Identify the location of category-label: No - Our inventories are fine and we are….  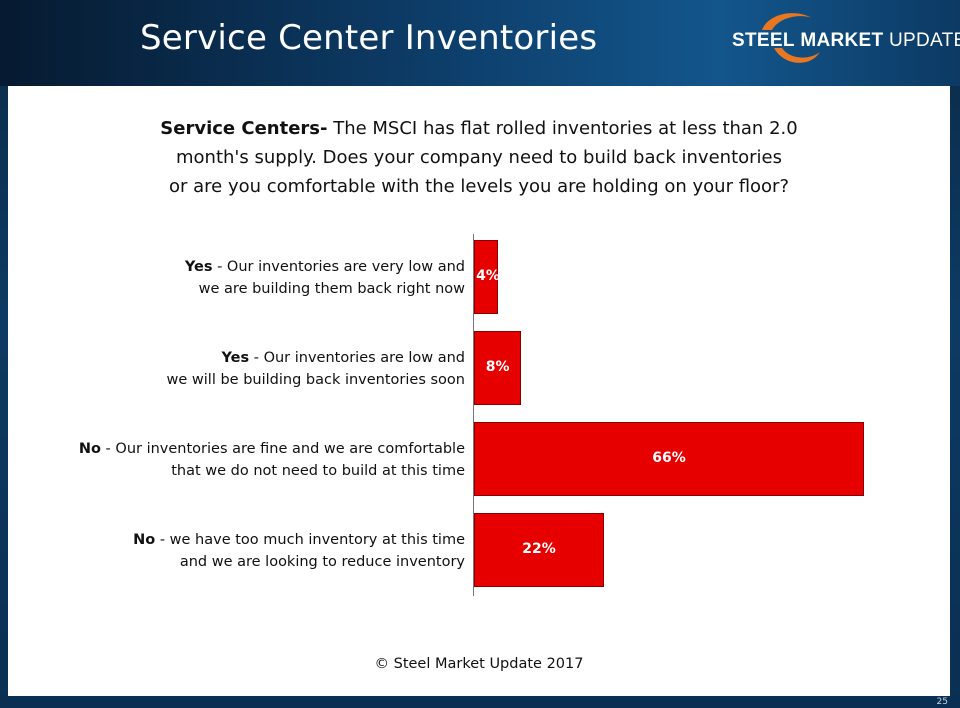
(271, 460).